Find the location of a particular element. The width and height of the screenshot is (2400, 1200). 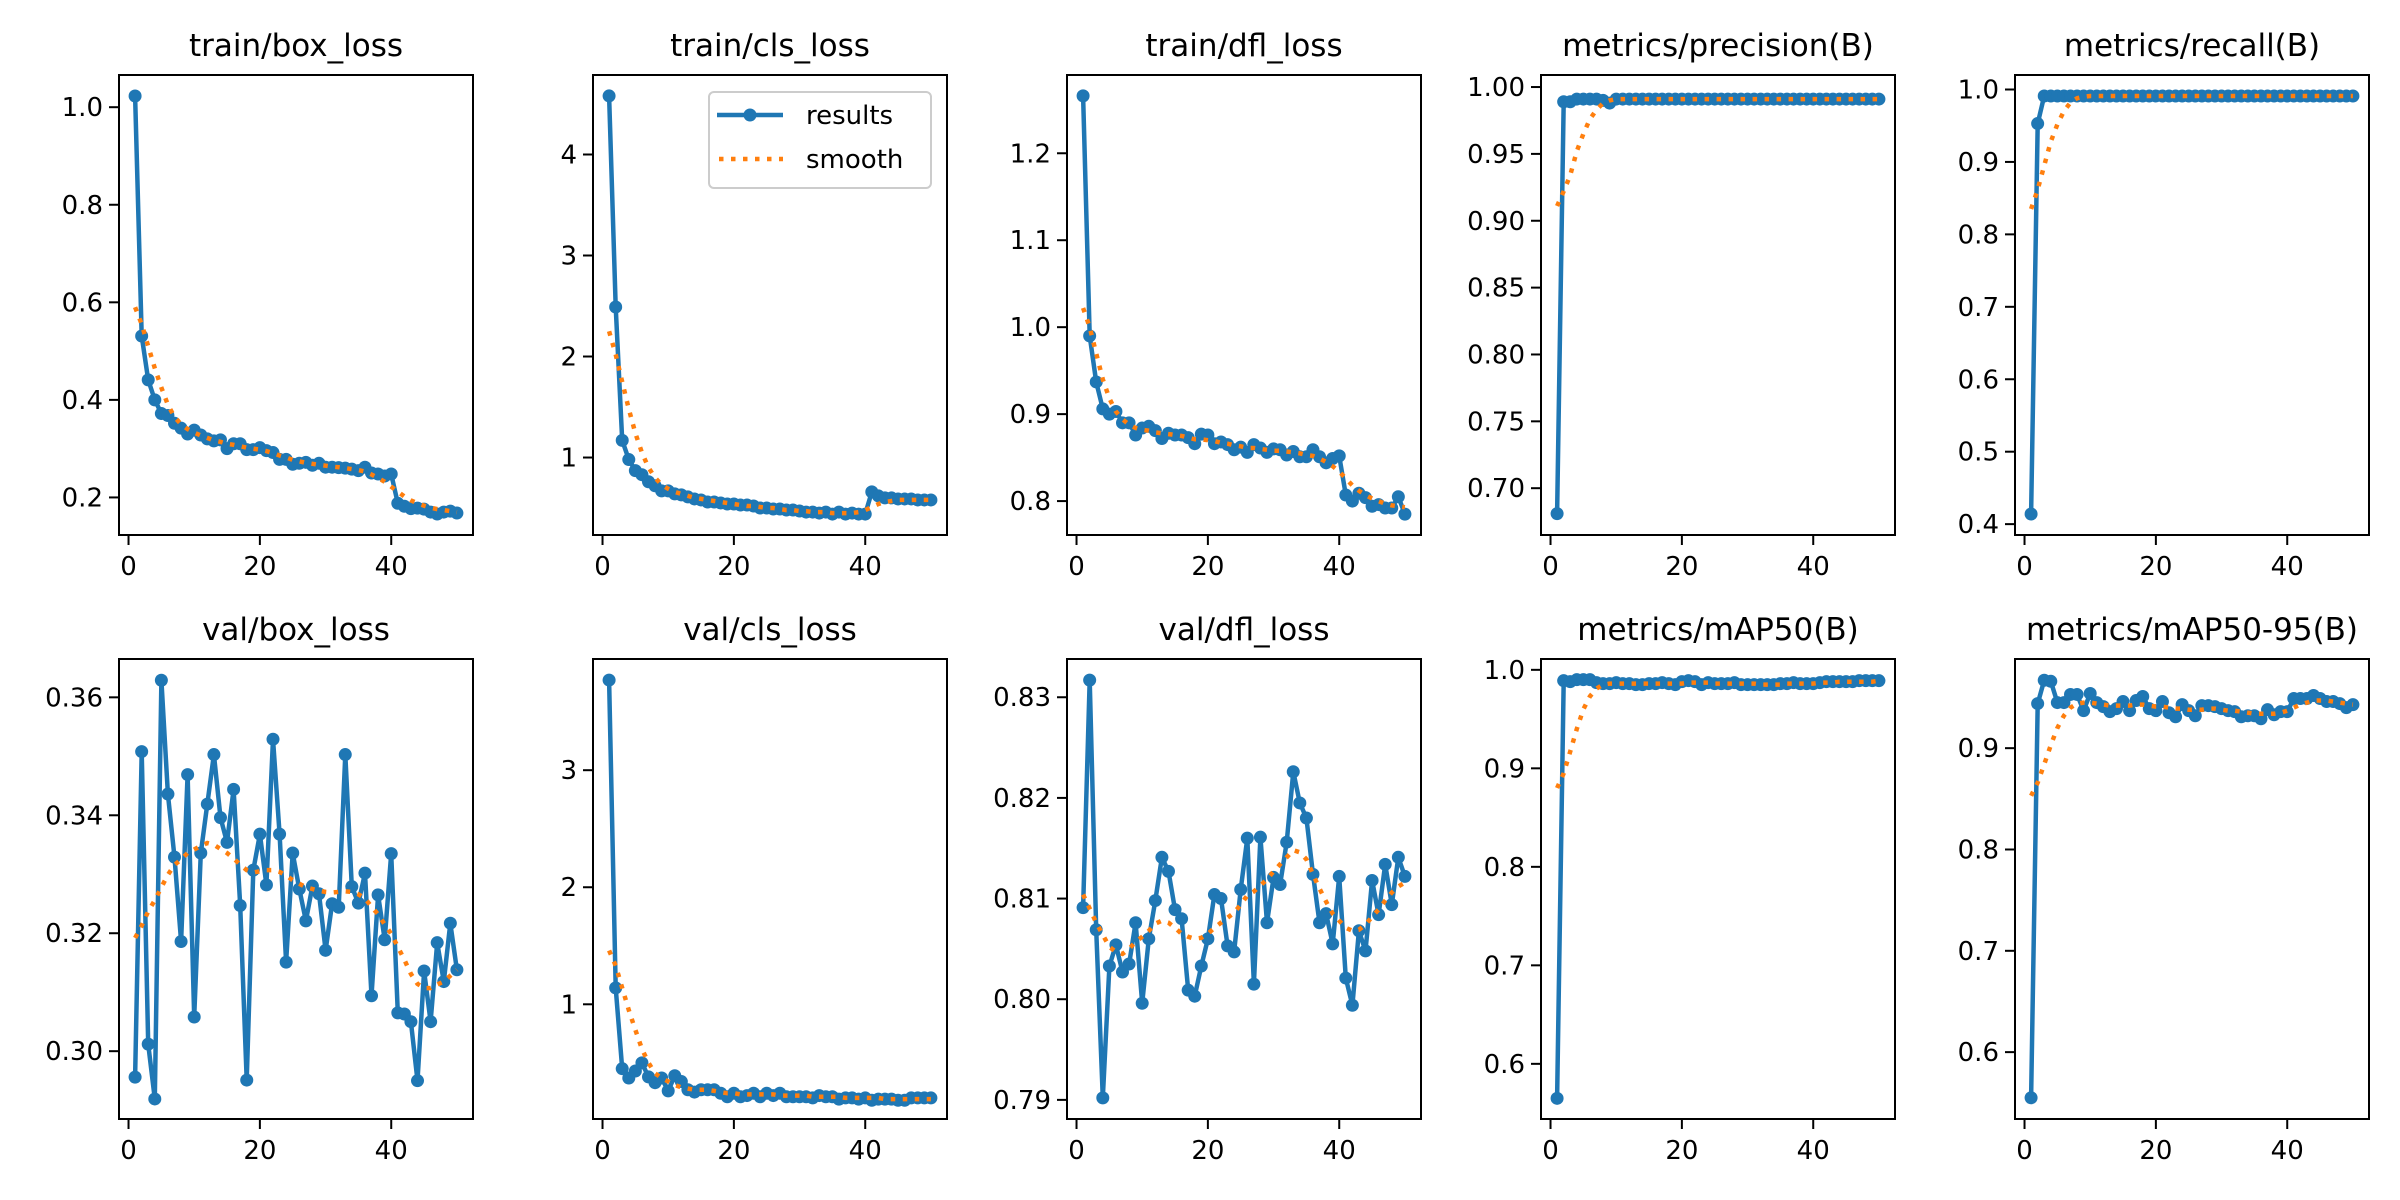

y-tick-label: 0.80 is located at coordinates (1496, 355).